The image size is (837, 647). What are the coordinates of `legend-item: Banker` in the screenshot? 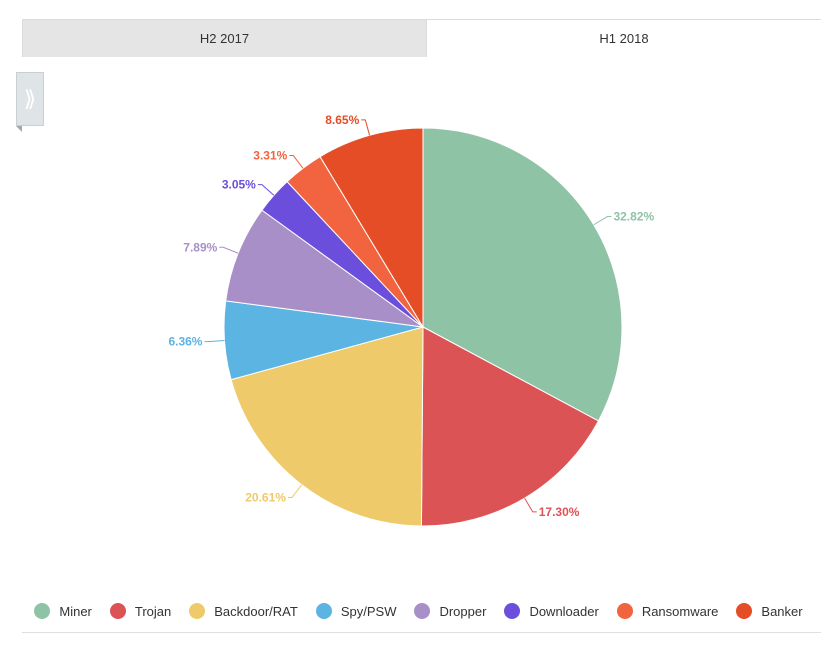 It's located at (769, 611).